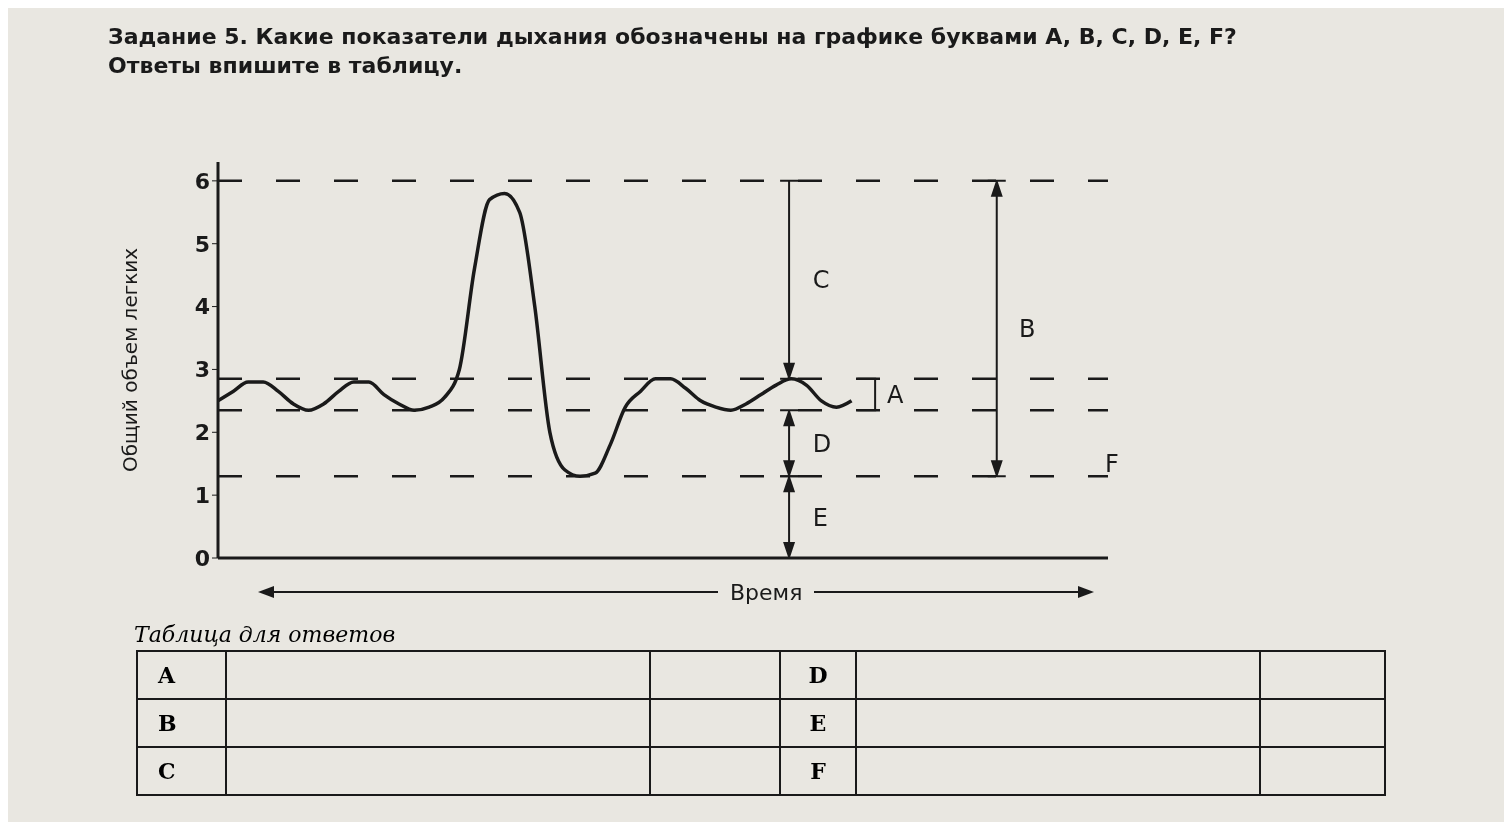 Image resolution: width=1512 pixels, height=830 pixels. I want to click on y-tick-label: 1, so click(202, 495).